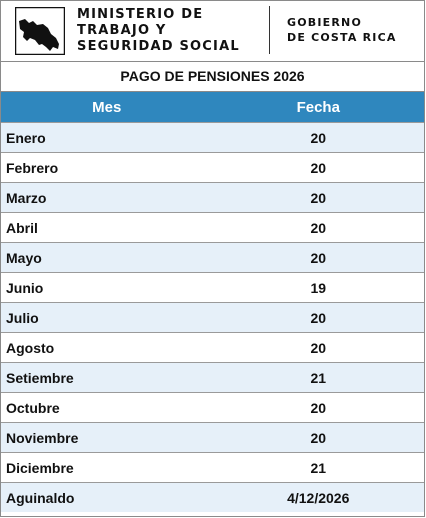 This screenshot has height=518, width=426. I want to click on month-cell: Diciembre, so click(107, 467).